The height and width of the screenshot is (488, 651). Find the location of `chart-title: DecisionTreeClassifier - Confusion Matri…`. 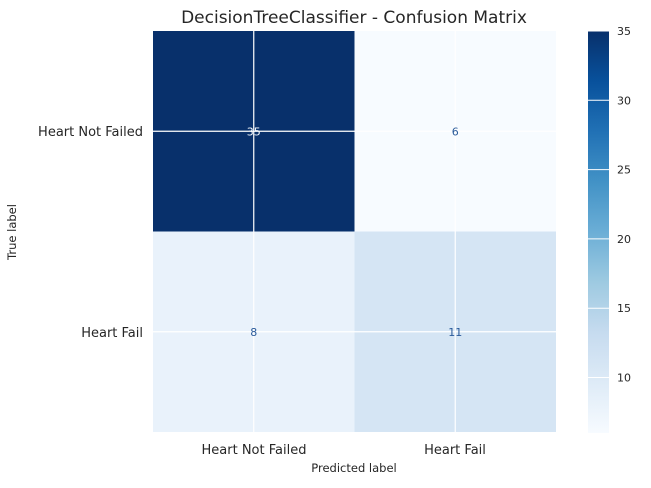

chart-title: DecisionTreeClassifier - Confusion Matri… is located at coordinates (354, 18).